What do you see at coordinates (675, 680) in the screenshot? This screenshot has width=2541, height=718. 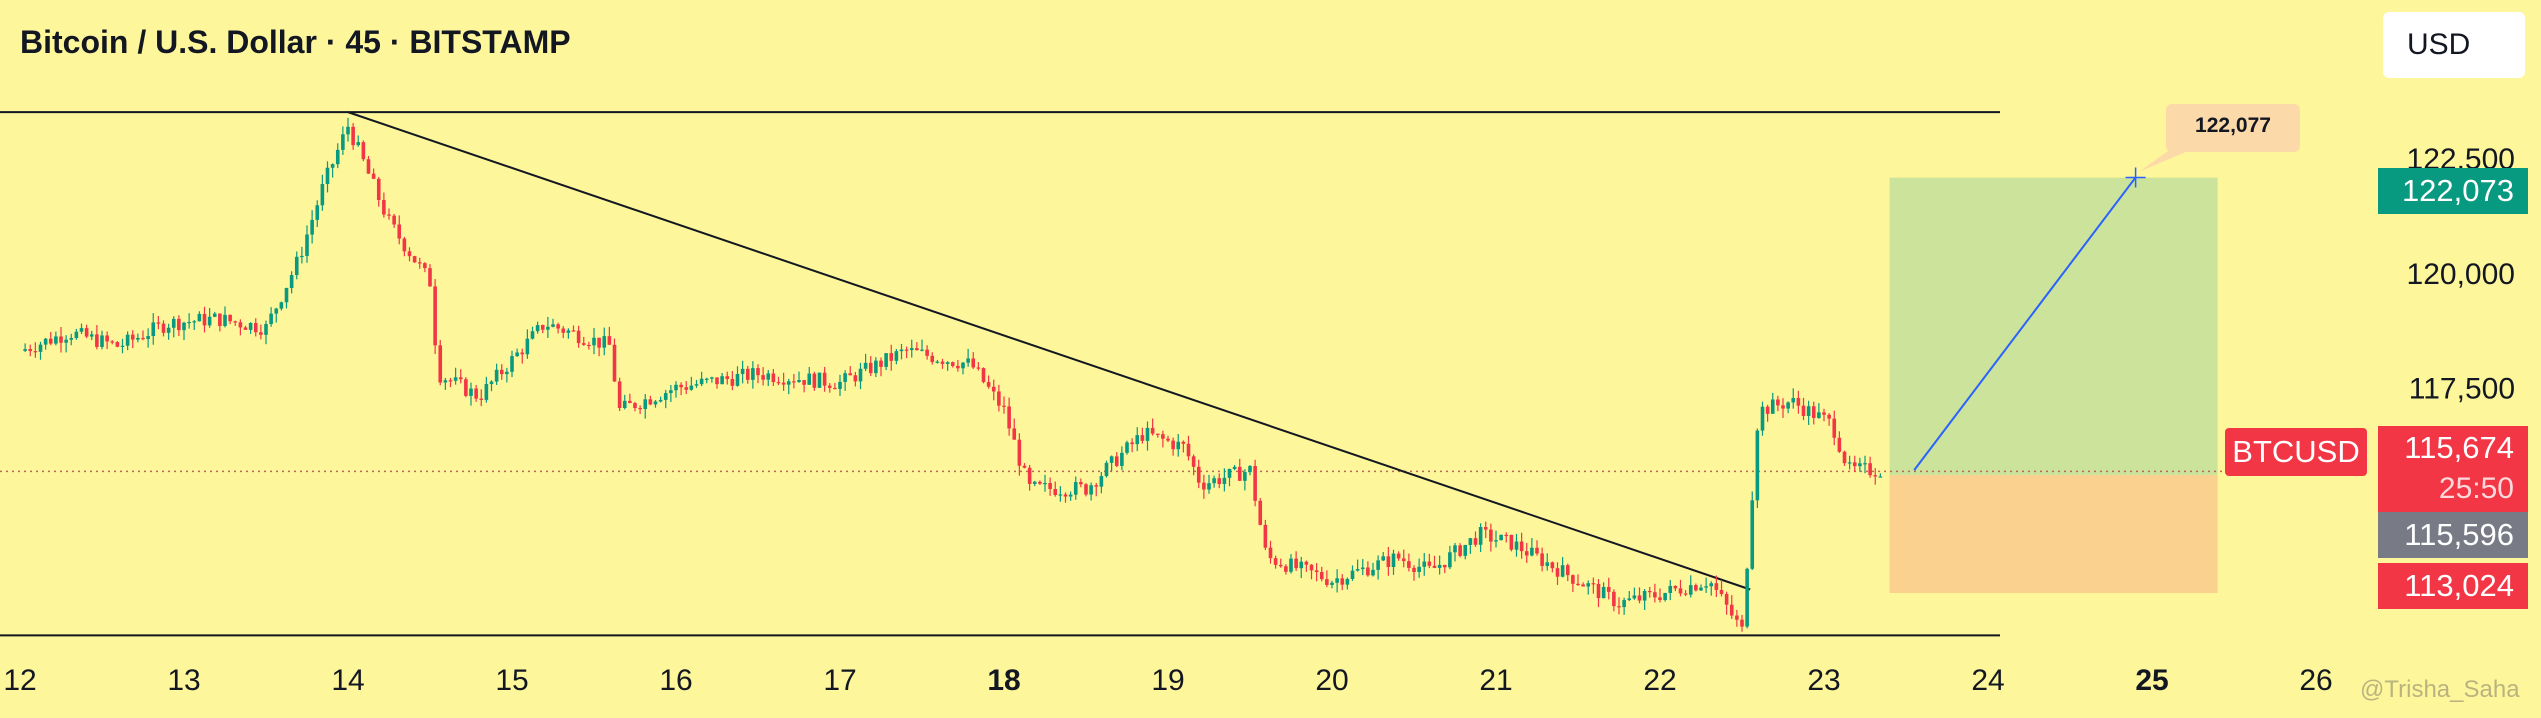 I see `time-axis-label: 16` at bounding box center [675, 680].